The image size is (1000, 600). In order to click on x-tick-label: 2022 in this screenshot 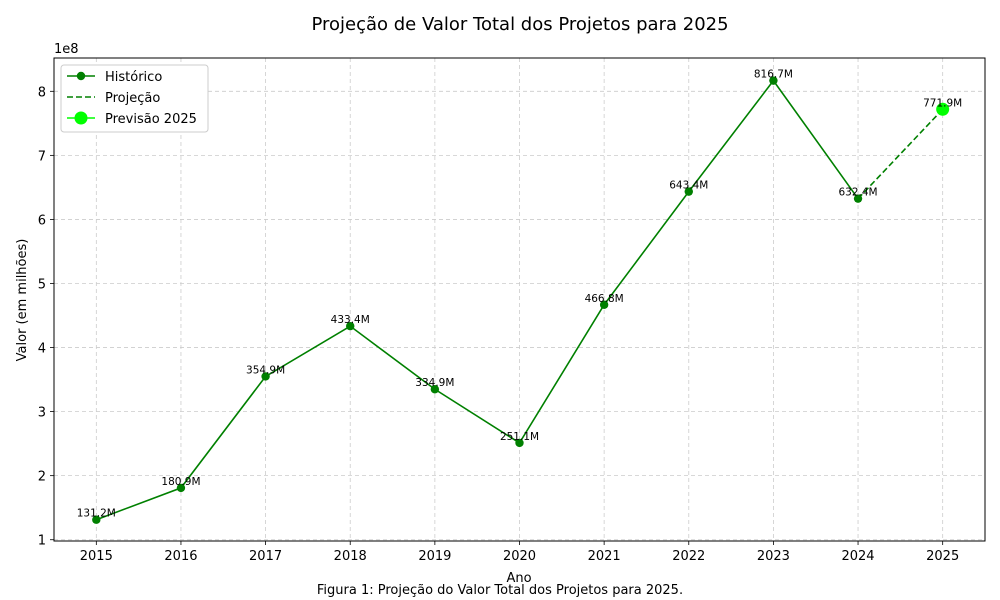, I will do `click(688, 556)`.